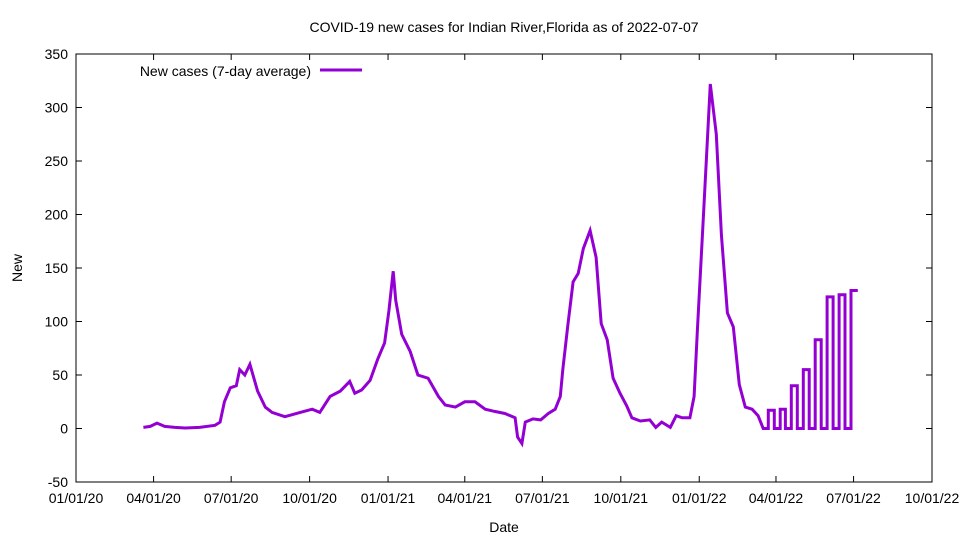 This screenshot has width=960, height=545. Describe the element at coordinates (57, 161) in the screenshot. I see `y-tick-label: 250` at that location.